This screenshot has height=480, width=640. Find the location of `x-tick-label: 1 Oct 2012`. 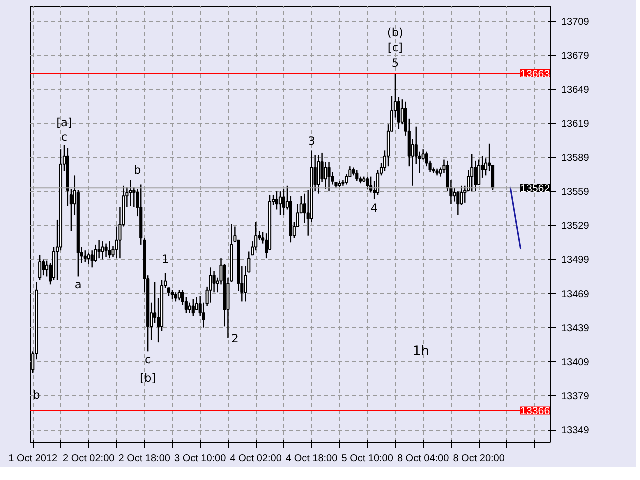

x-tick-label: 1 Oct 2012 is located at coordinates (33, 459).